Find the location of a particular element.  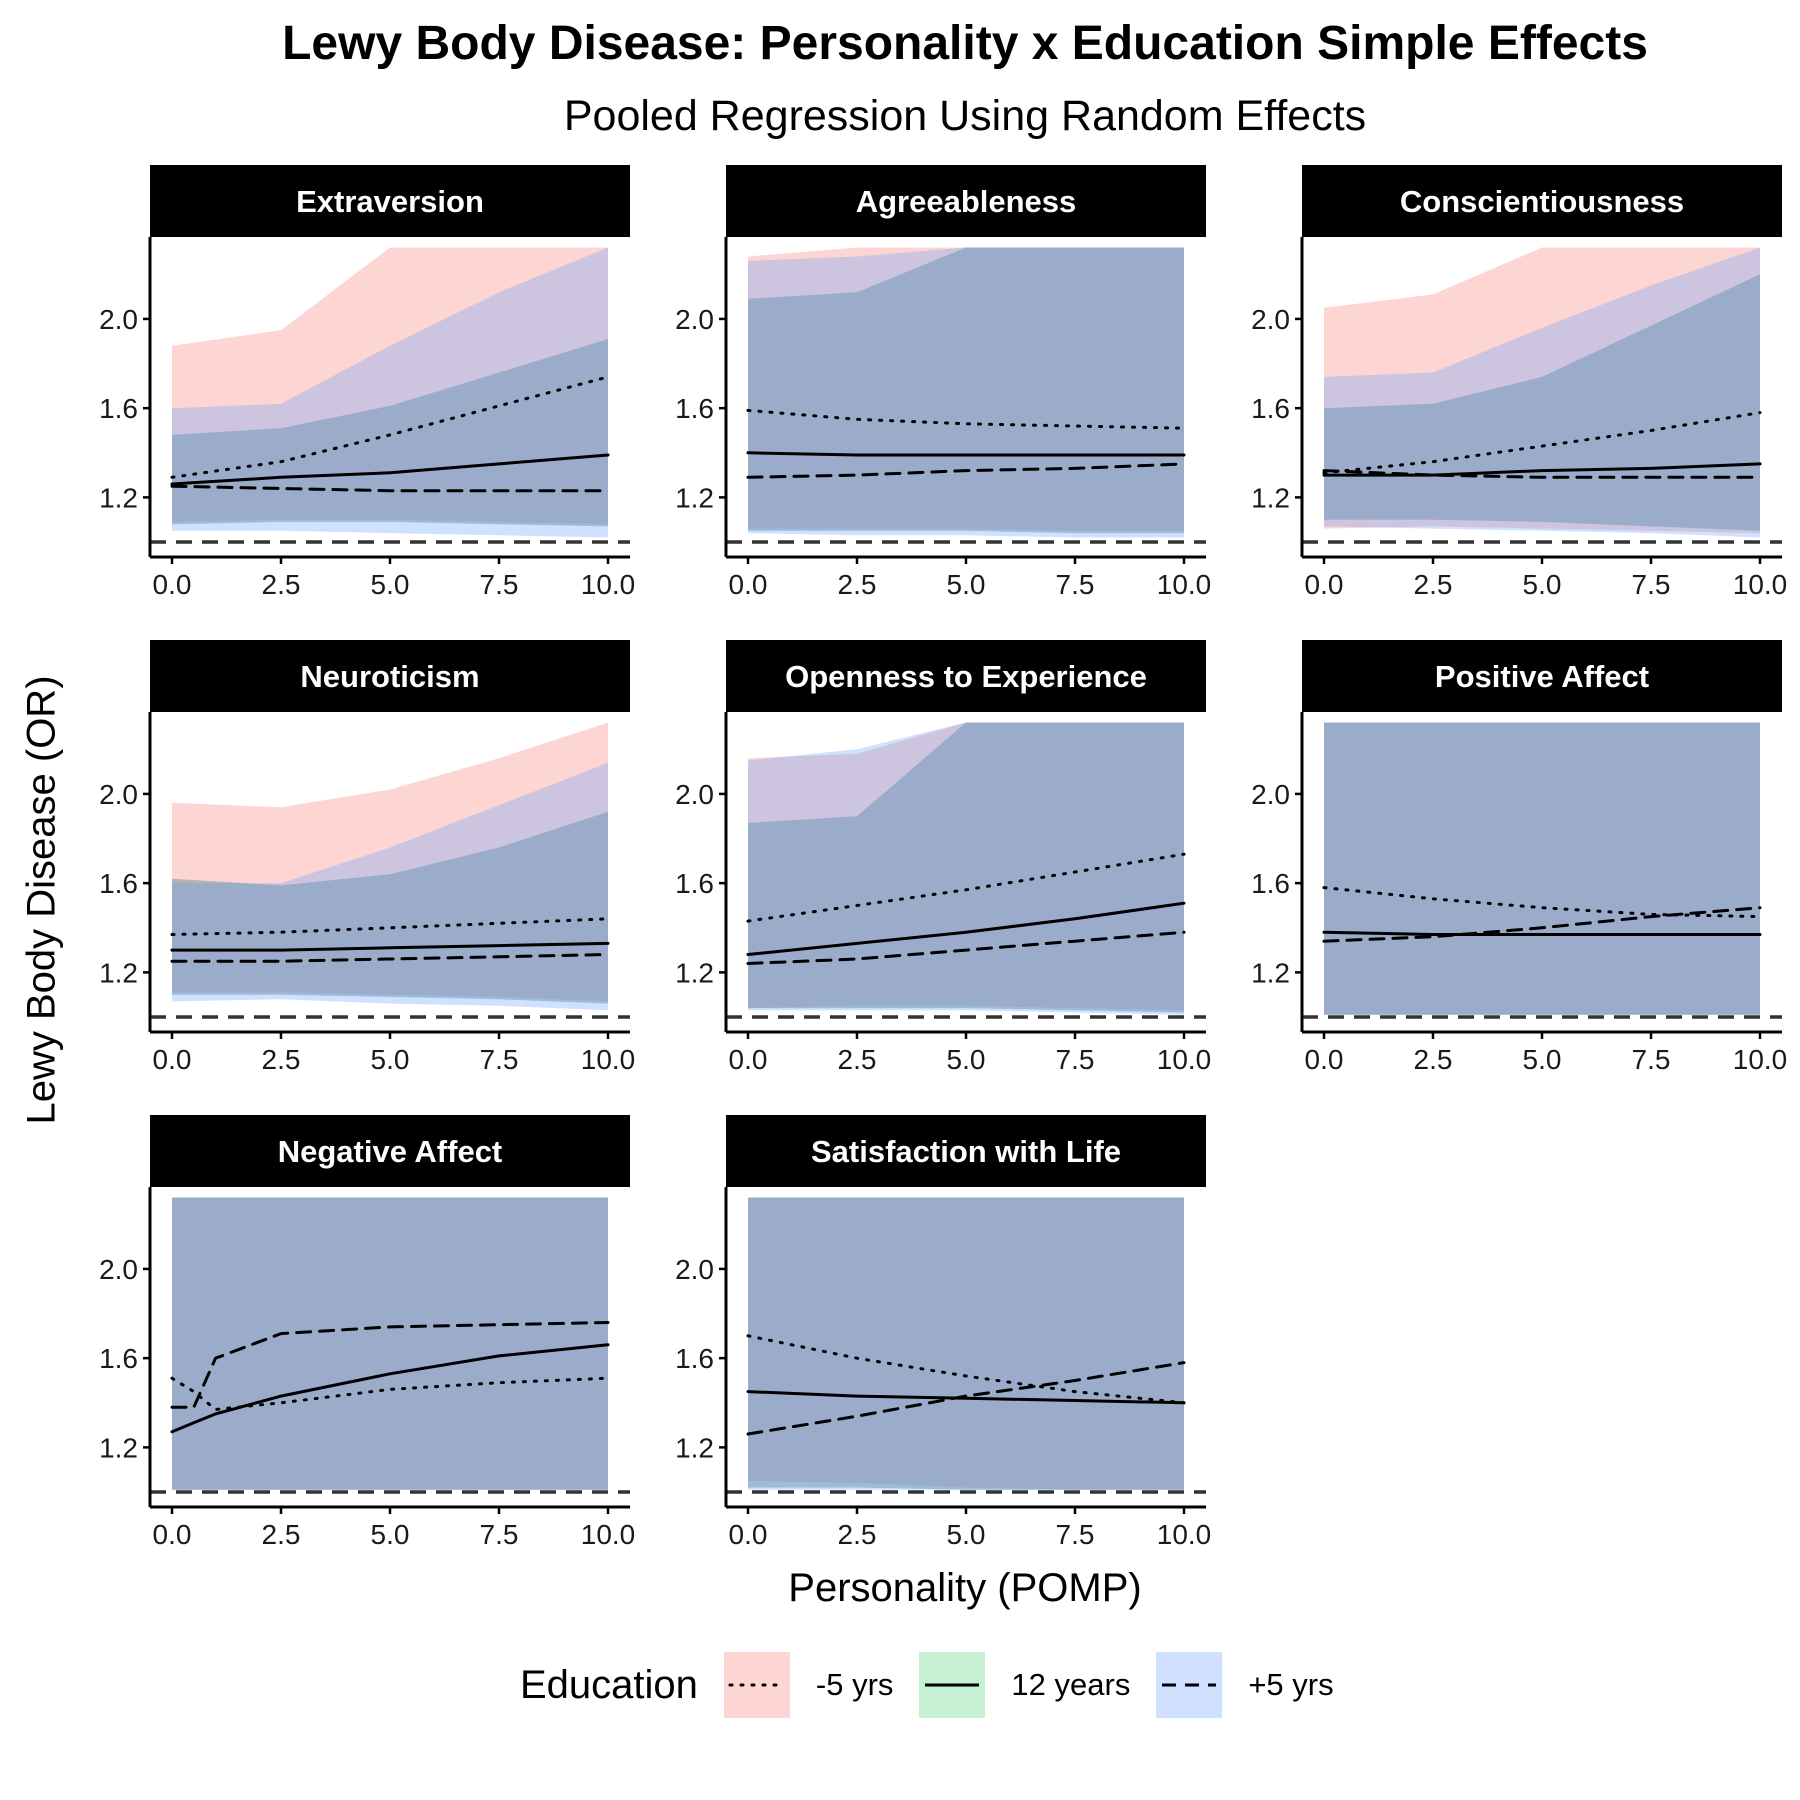

panel-title: Satisfaction with Life is located at coordinates (966, 1151).